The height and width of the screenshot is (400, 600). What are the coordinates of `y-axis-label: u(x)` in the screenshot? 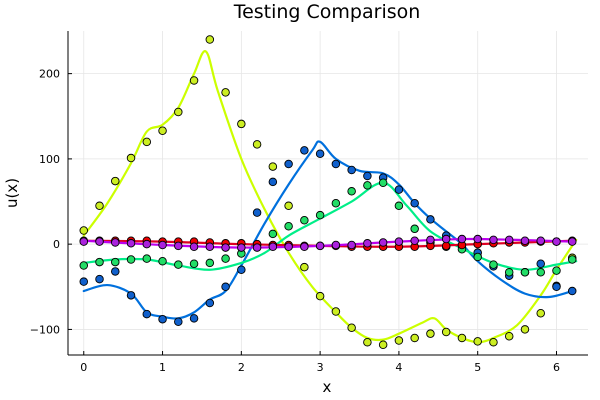 It's located at (12, 193).